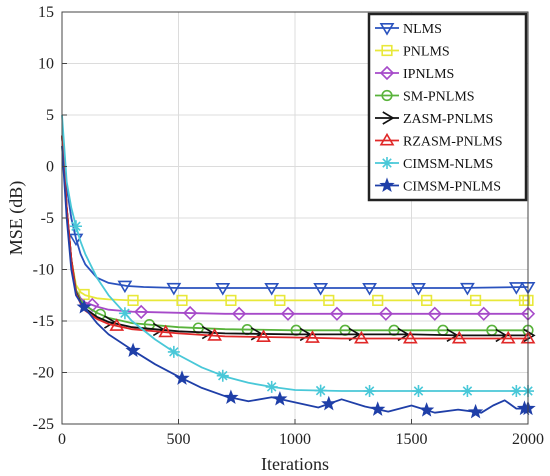 The width and height of the screenshot is (550, 476). Describe the element at coordinates (47, 218) in the screenshot. I see `y-tick-label: -5` at that location.